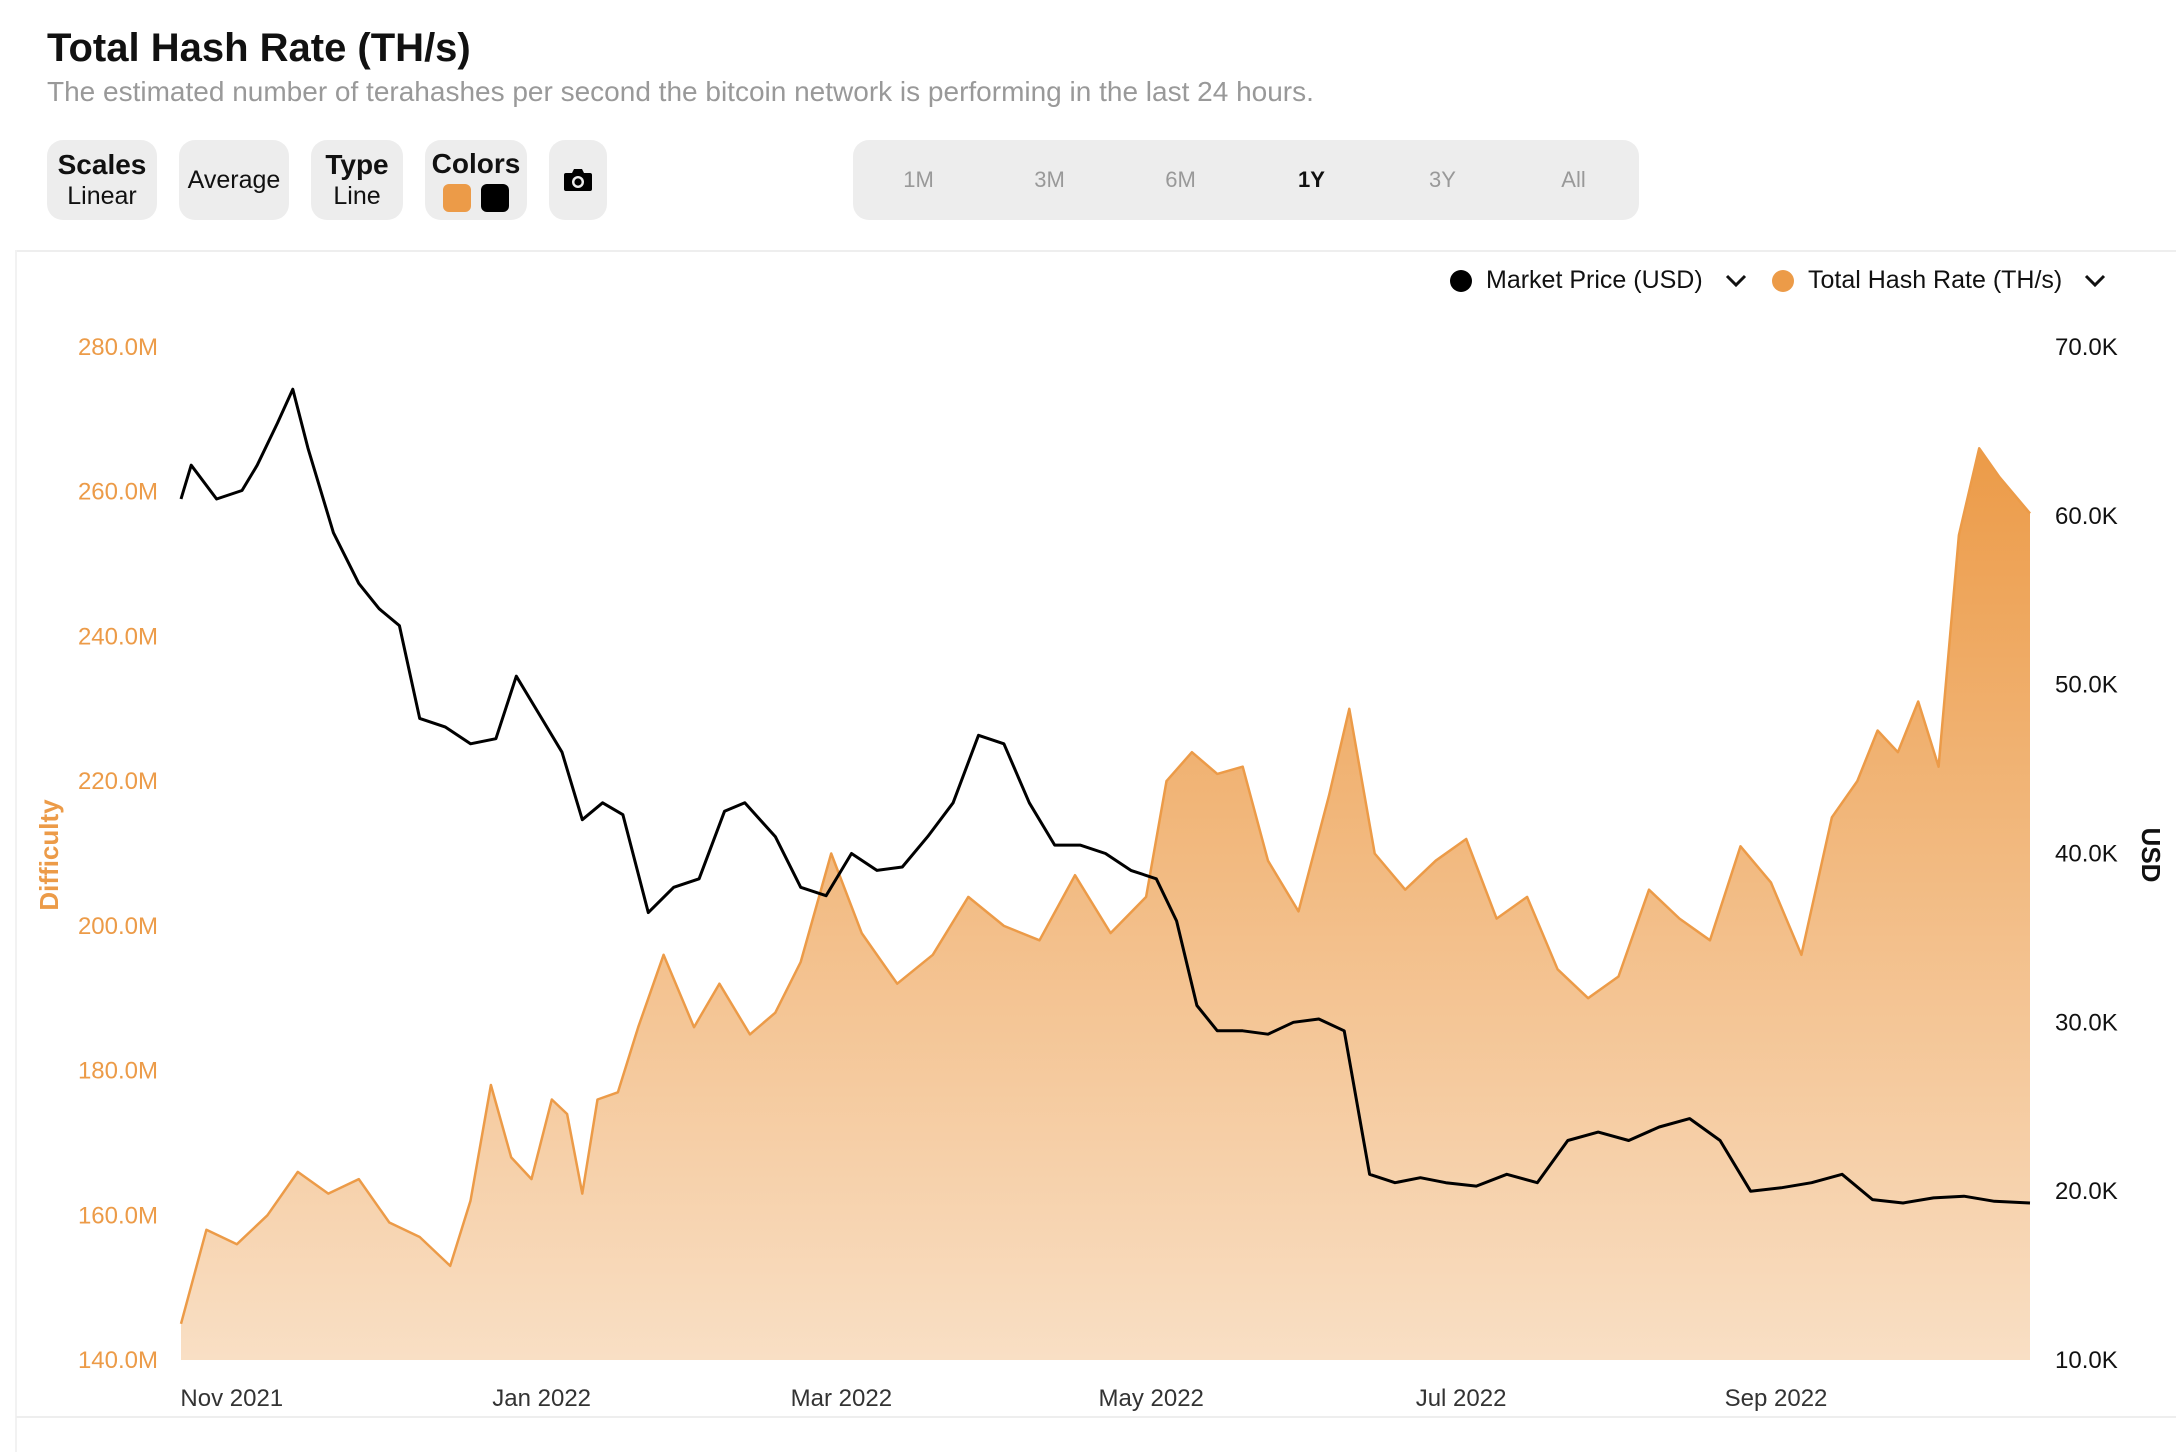 This screenshot has width=2176, height=1452. I want to click on right-axis-tick: 60.0K, so click(2086, 516).